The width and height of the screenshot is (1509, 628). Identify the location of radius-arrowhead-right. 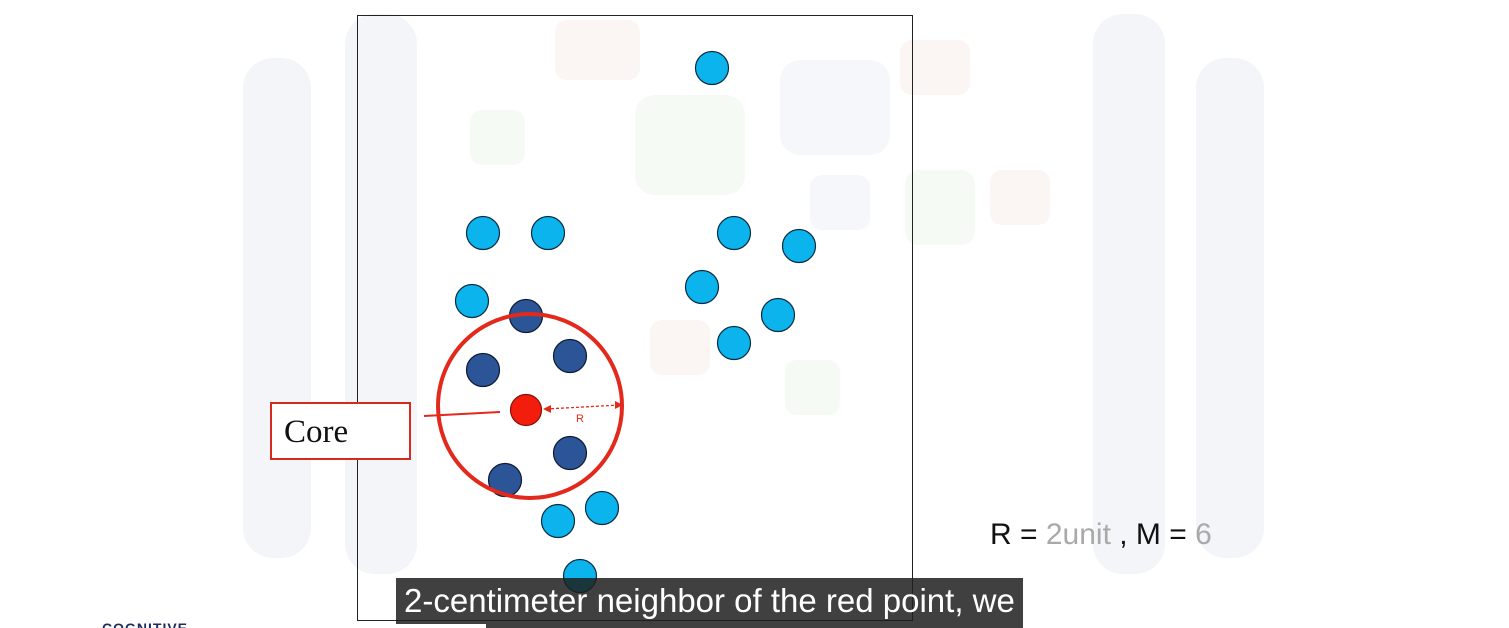
(619, 405).